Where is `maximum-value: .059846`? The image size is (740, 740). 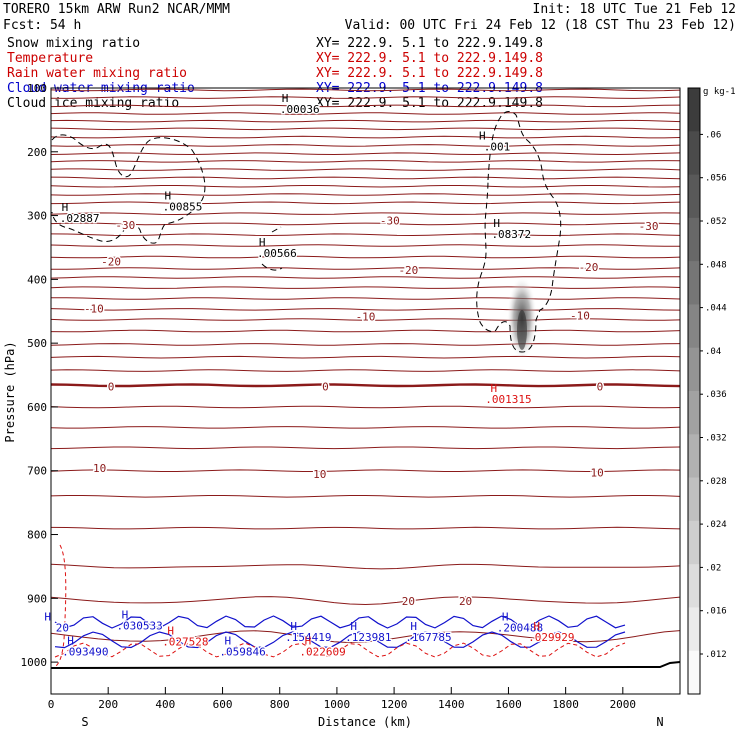
maximum-value: .059846 is located at coordinates (242, 652).